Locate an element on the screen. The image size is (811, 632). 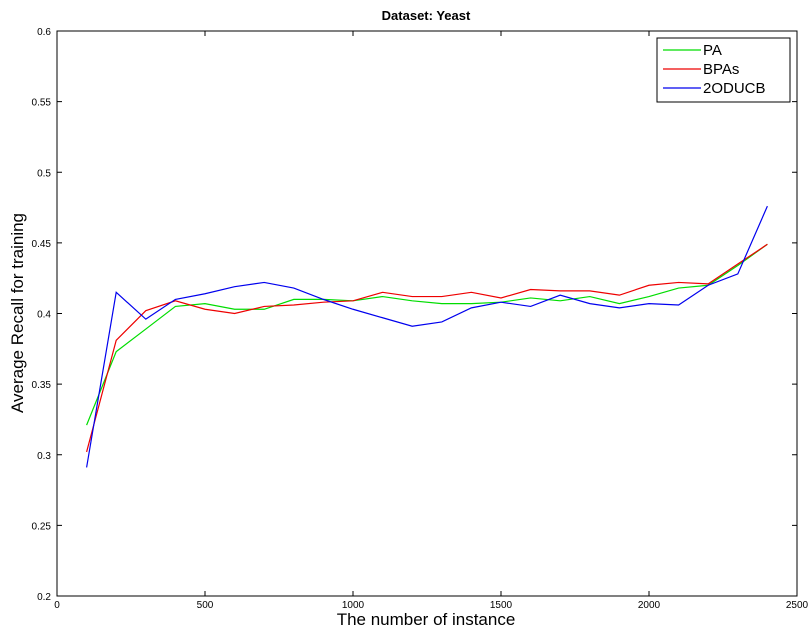
y-tick-label: 0.3 is located at coordinates (44, 456).